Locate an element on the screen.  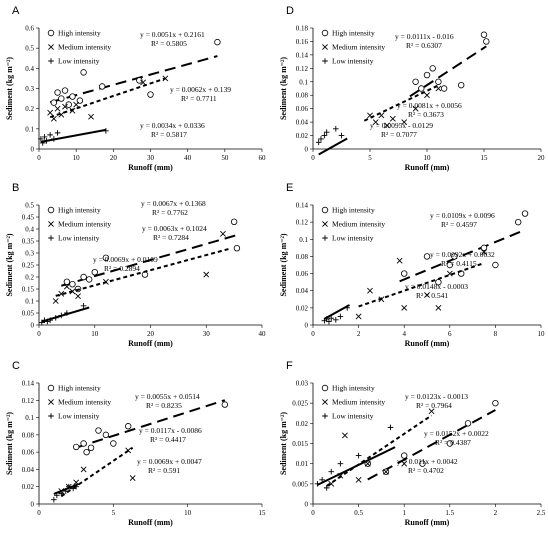
x-tick-label: 2 is located at coordinates (359, 334).